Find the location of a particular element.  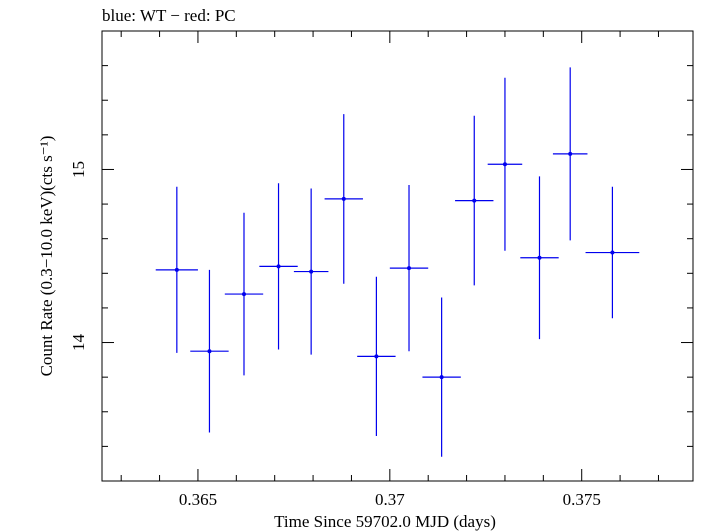

y-tick-label: 14 is located at coordinates (78, 343).